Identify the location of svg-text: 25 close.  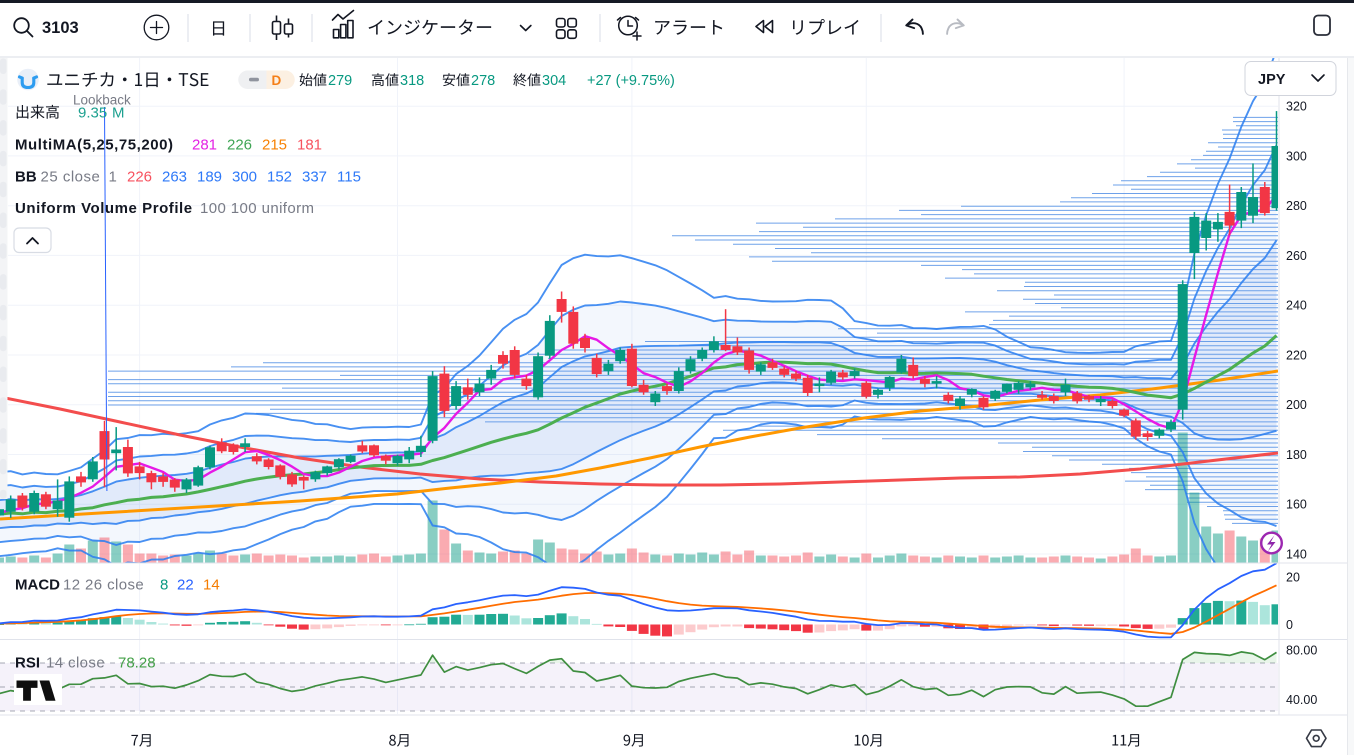
(71, 177).